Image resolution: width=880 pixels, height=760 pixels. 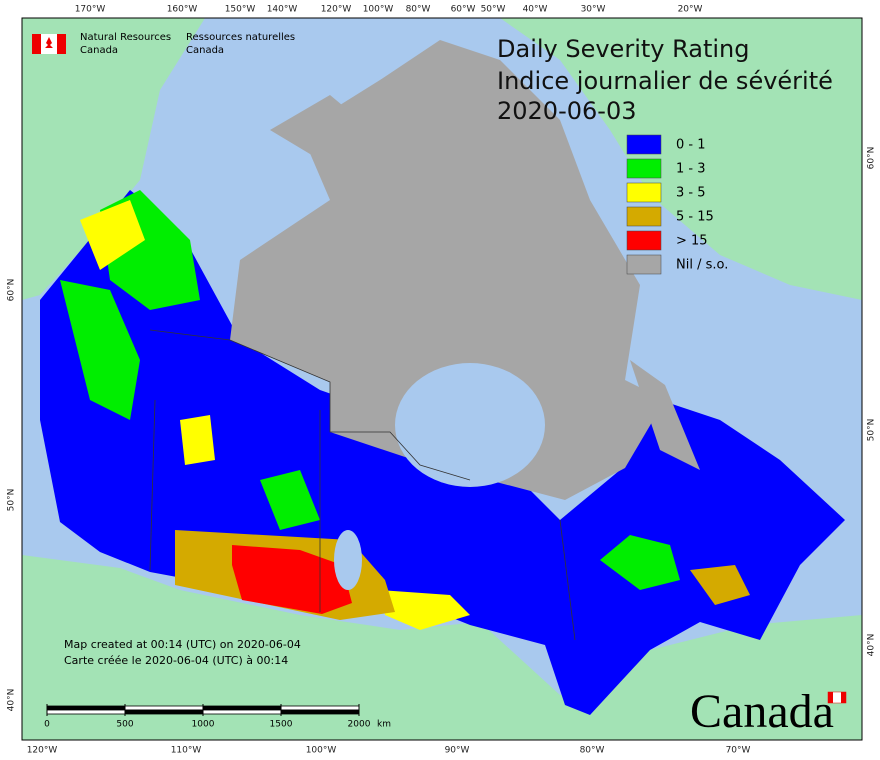 What do you see at coordinates (665, 81) in the screenshot?
I see `title: Indice journalier de sévérité` at bounding box center [665, 81].